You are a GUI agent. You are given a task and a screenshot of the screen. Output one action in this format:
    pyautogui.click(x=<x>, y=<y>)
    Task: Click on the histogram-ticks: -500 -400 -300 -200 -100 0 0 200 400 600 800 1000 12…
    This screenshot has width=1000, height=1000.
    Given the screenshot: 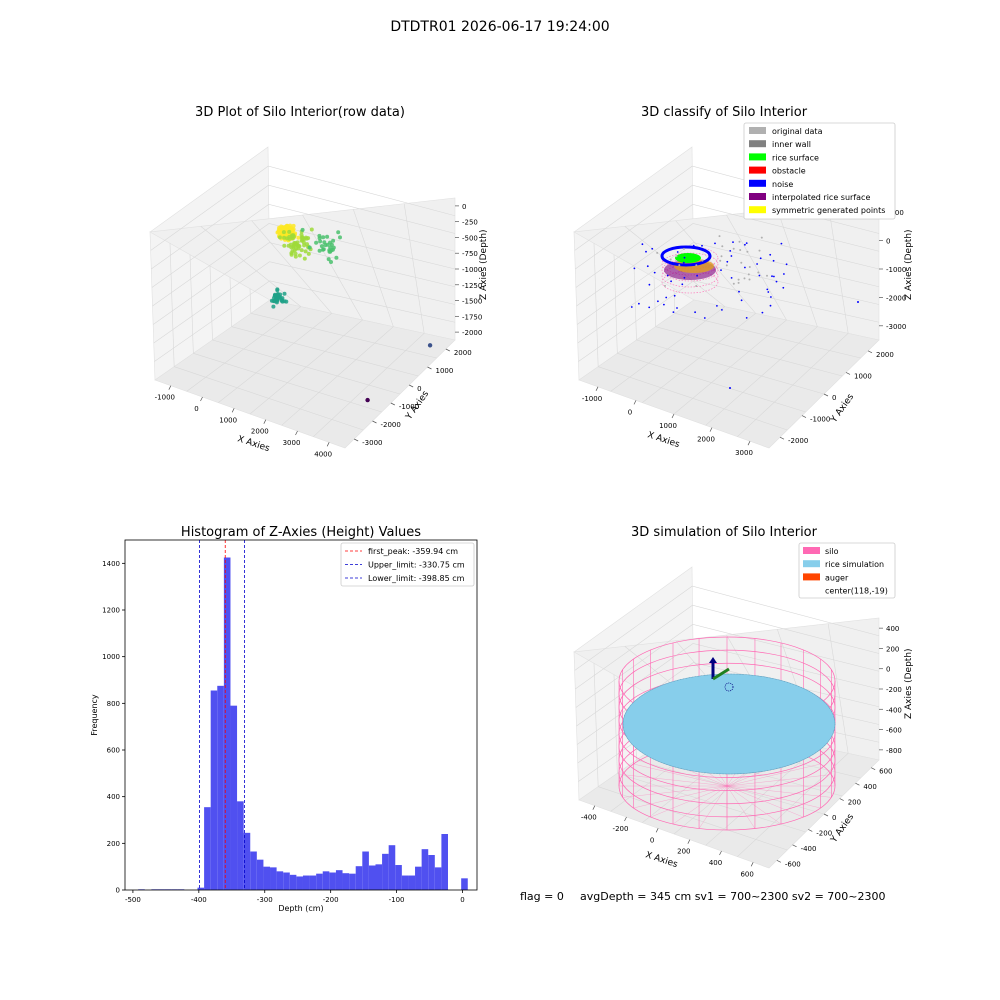 What is the action you would take?
    pyautogui.click(x=283, y=732)
    